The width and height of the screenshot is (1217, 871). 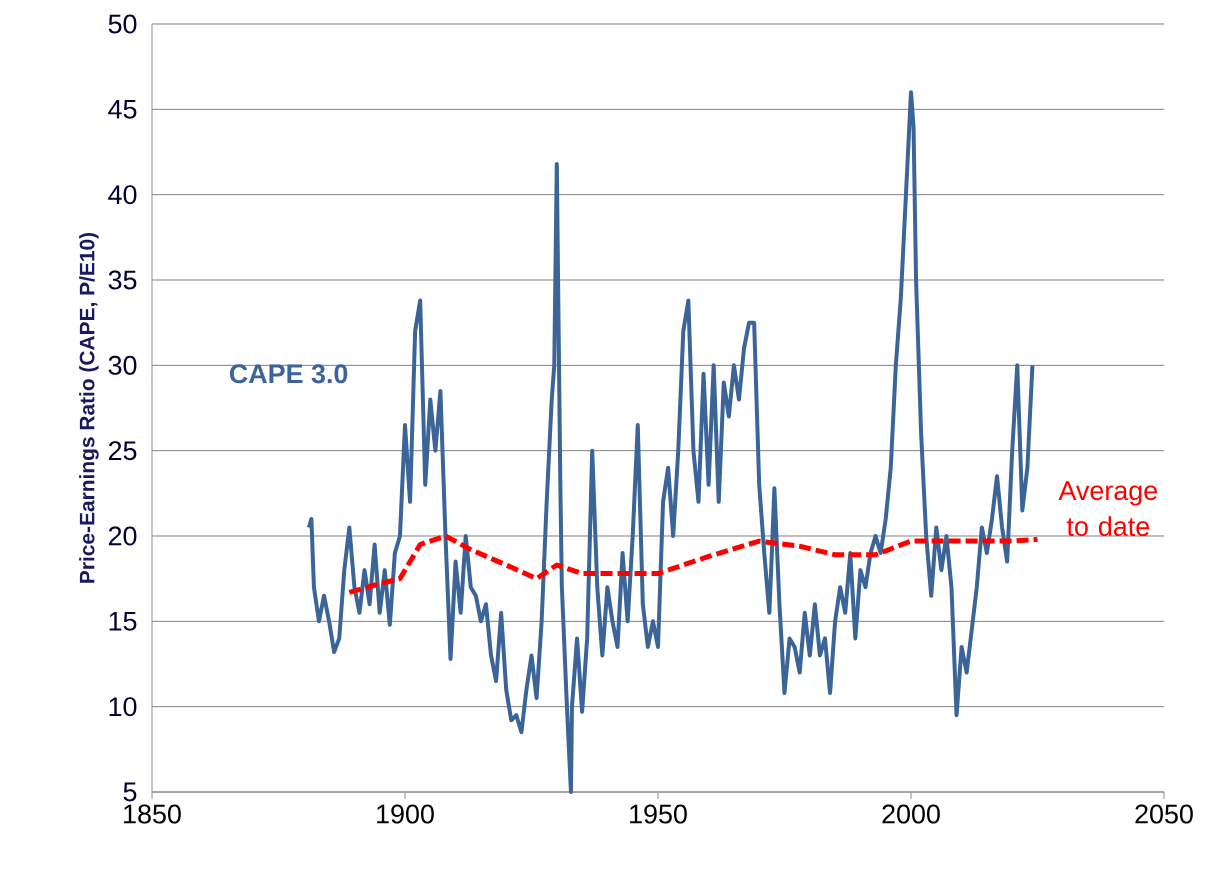 What do you see at coordinates (405, 814) in the screenshot?
I see `x-tick-label: 1900` at bounding box center [405, 814].